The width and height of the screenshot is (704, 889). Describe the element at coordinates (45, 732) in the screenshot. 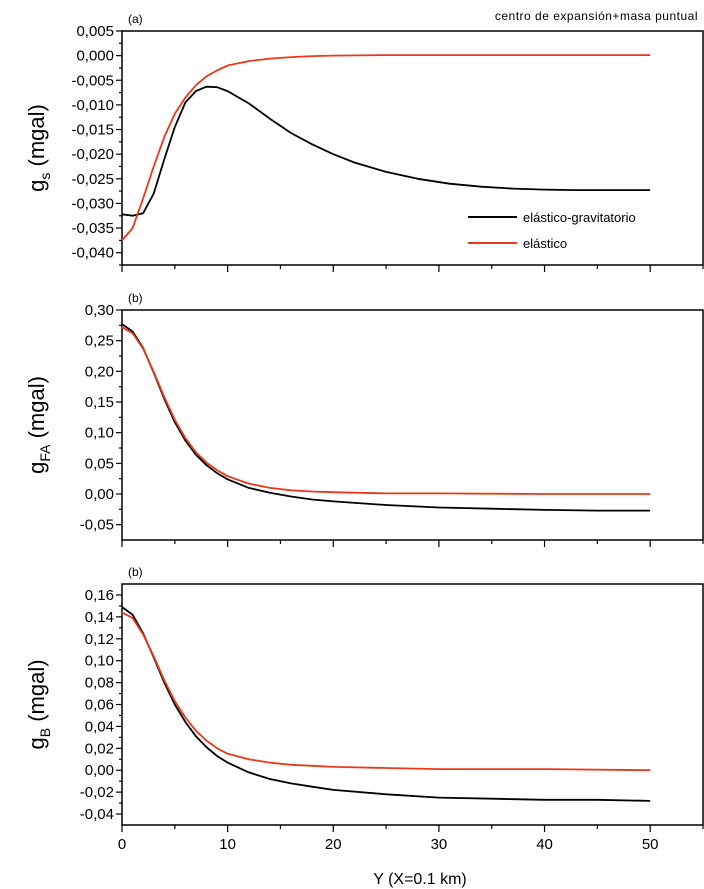

I see `y-axis-label-sub: B` at that location.